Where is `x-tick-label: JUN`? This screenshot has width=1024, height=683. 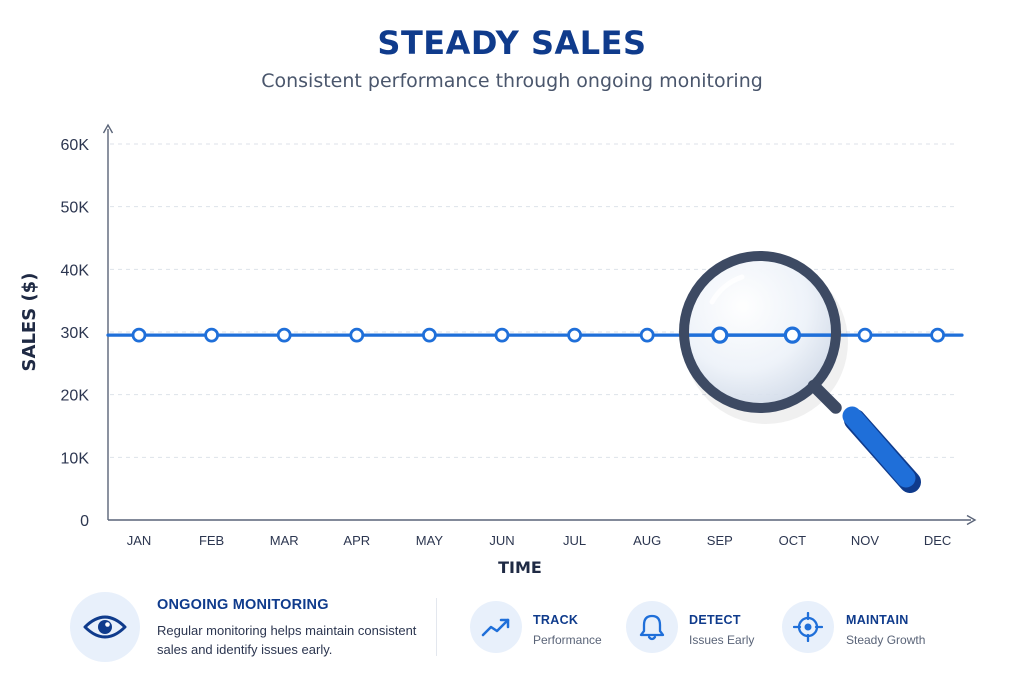 x-tick-label: JUN is located at coordinates (501, 540).